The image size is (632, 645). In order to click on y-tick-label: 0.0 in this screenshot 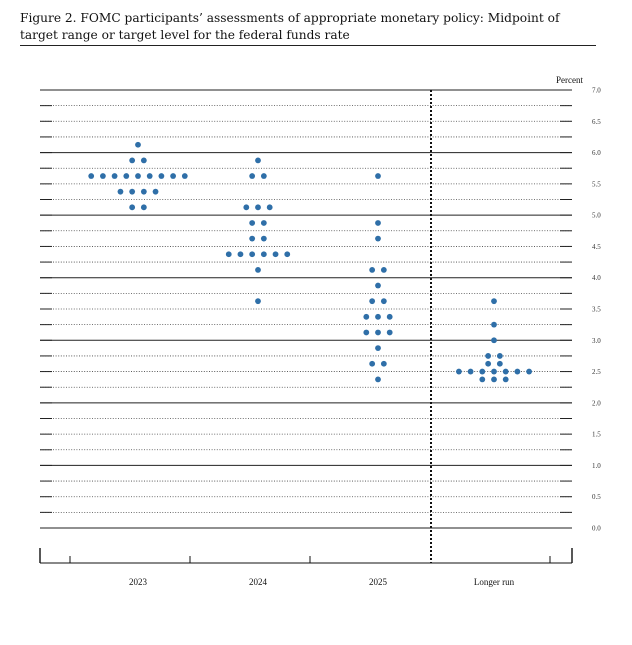, I will do `click(596, 529)`.